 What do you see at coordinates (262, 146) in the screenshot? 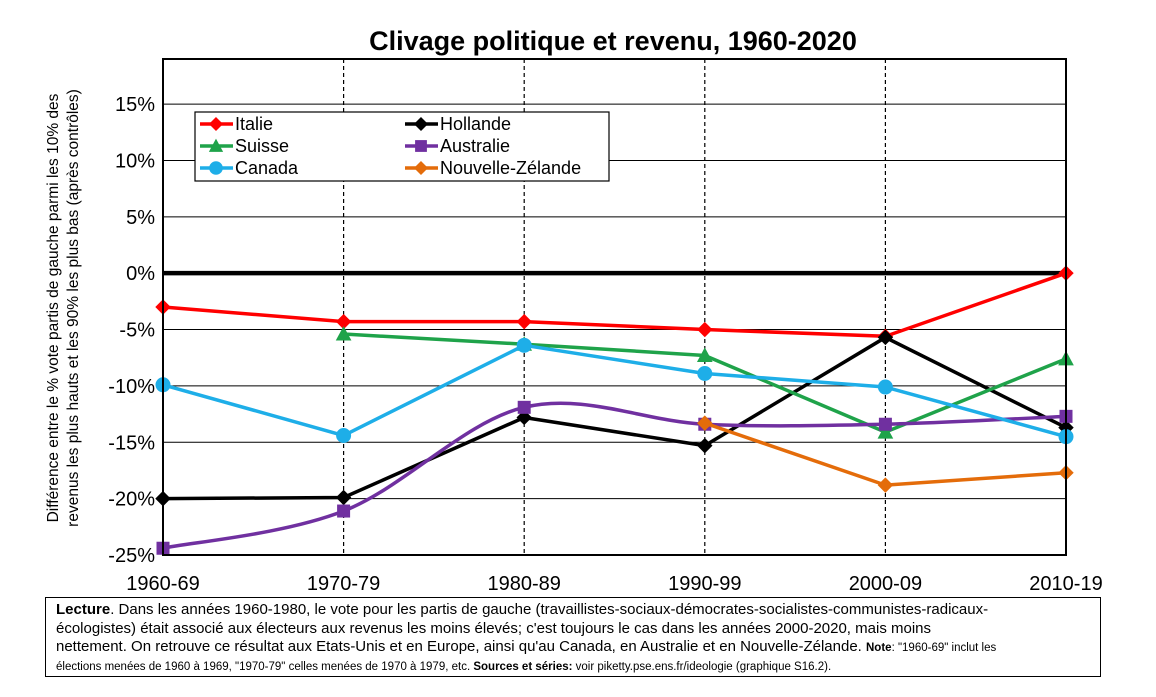
I see `legend-label: Suisse` at bounding box center [262, 146].